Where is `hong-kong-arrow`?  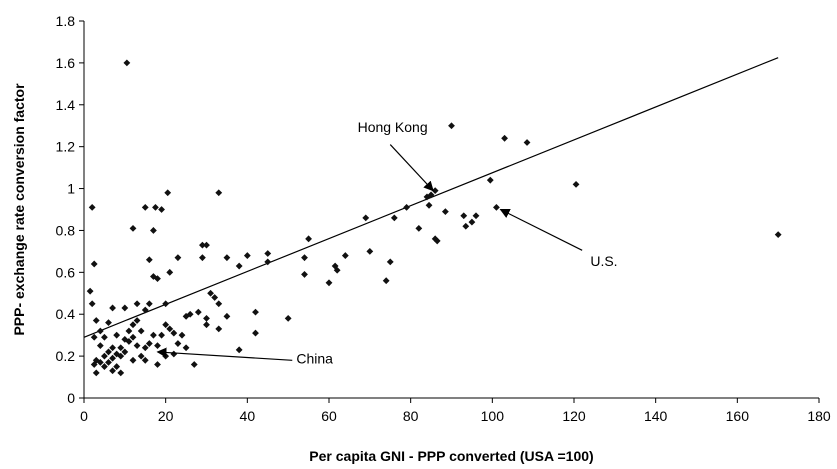
hong-kong-arrow is located at coordinates (411, 168).